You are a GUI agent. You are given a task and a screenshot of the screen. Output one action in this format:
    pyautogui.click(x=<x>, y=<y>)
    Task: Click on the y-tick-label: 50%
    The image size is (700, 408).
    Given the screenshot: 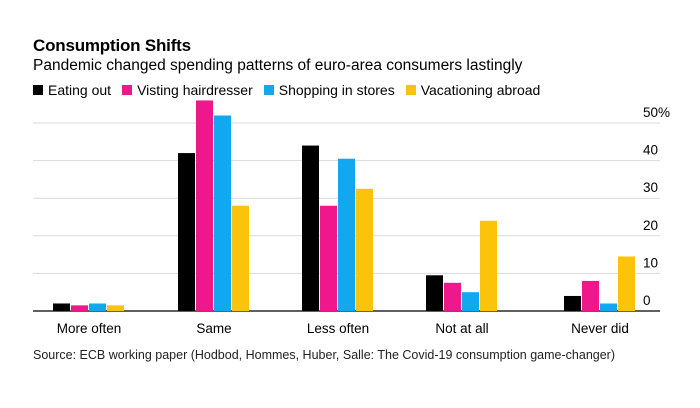 What is the action you would take?
    pyautogui.click(x=656, y=112)
    